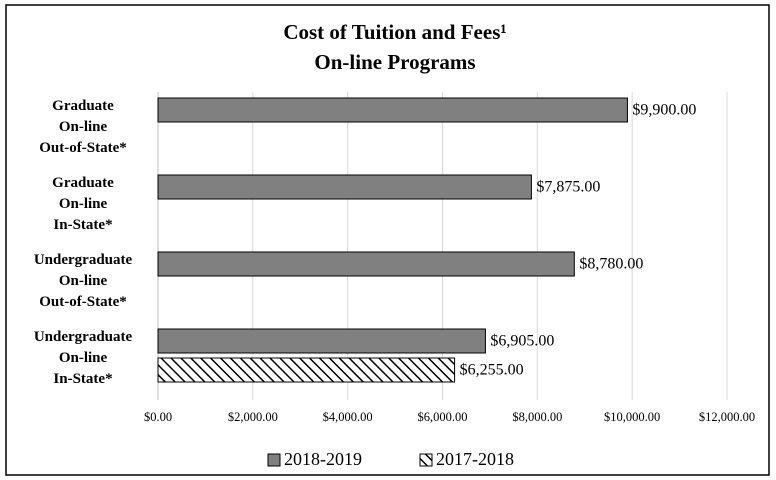 The height and width of the screenshot is (480, 776). What do you see at coordinates (727, 417) in the screenshot?
I see `x-tick-label: $12,000.00` at bounding box center [727, 417].